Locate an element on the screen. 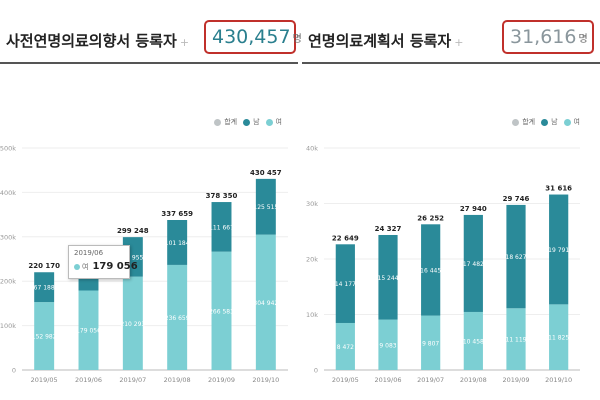 This screenshot has height=400, width=600. total-label: 27 940 is located at coordinates (473, 209).